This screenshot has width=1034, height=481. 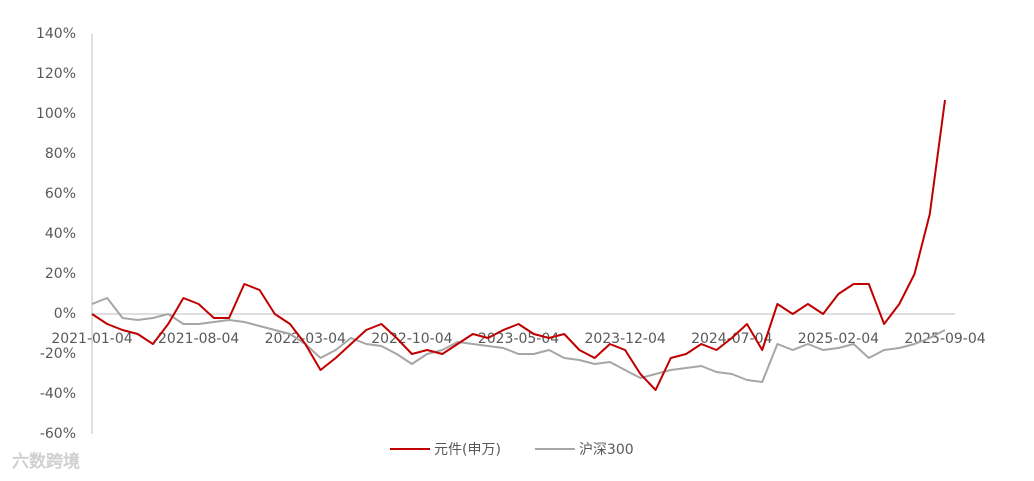 What do you see at coordinates (91, 339) in the screenshot?
I see `x-tick-label: 2021-01-04` at bounding box center [91, 339].